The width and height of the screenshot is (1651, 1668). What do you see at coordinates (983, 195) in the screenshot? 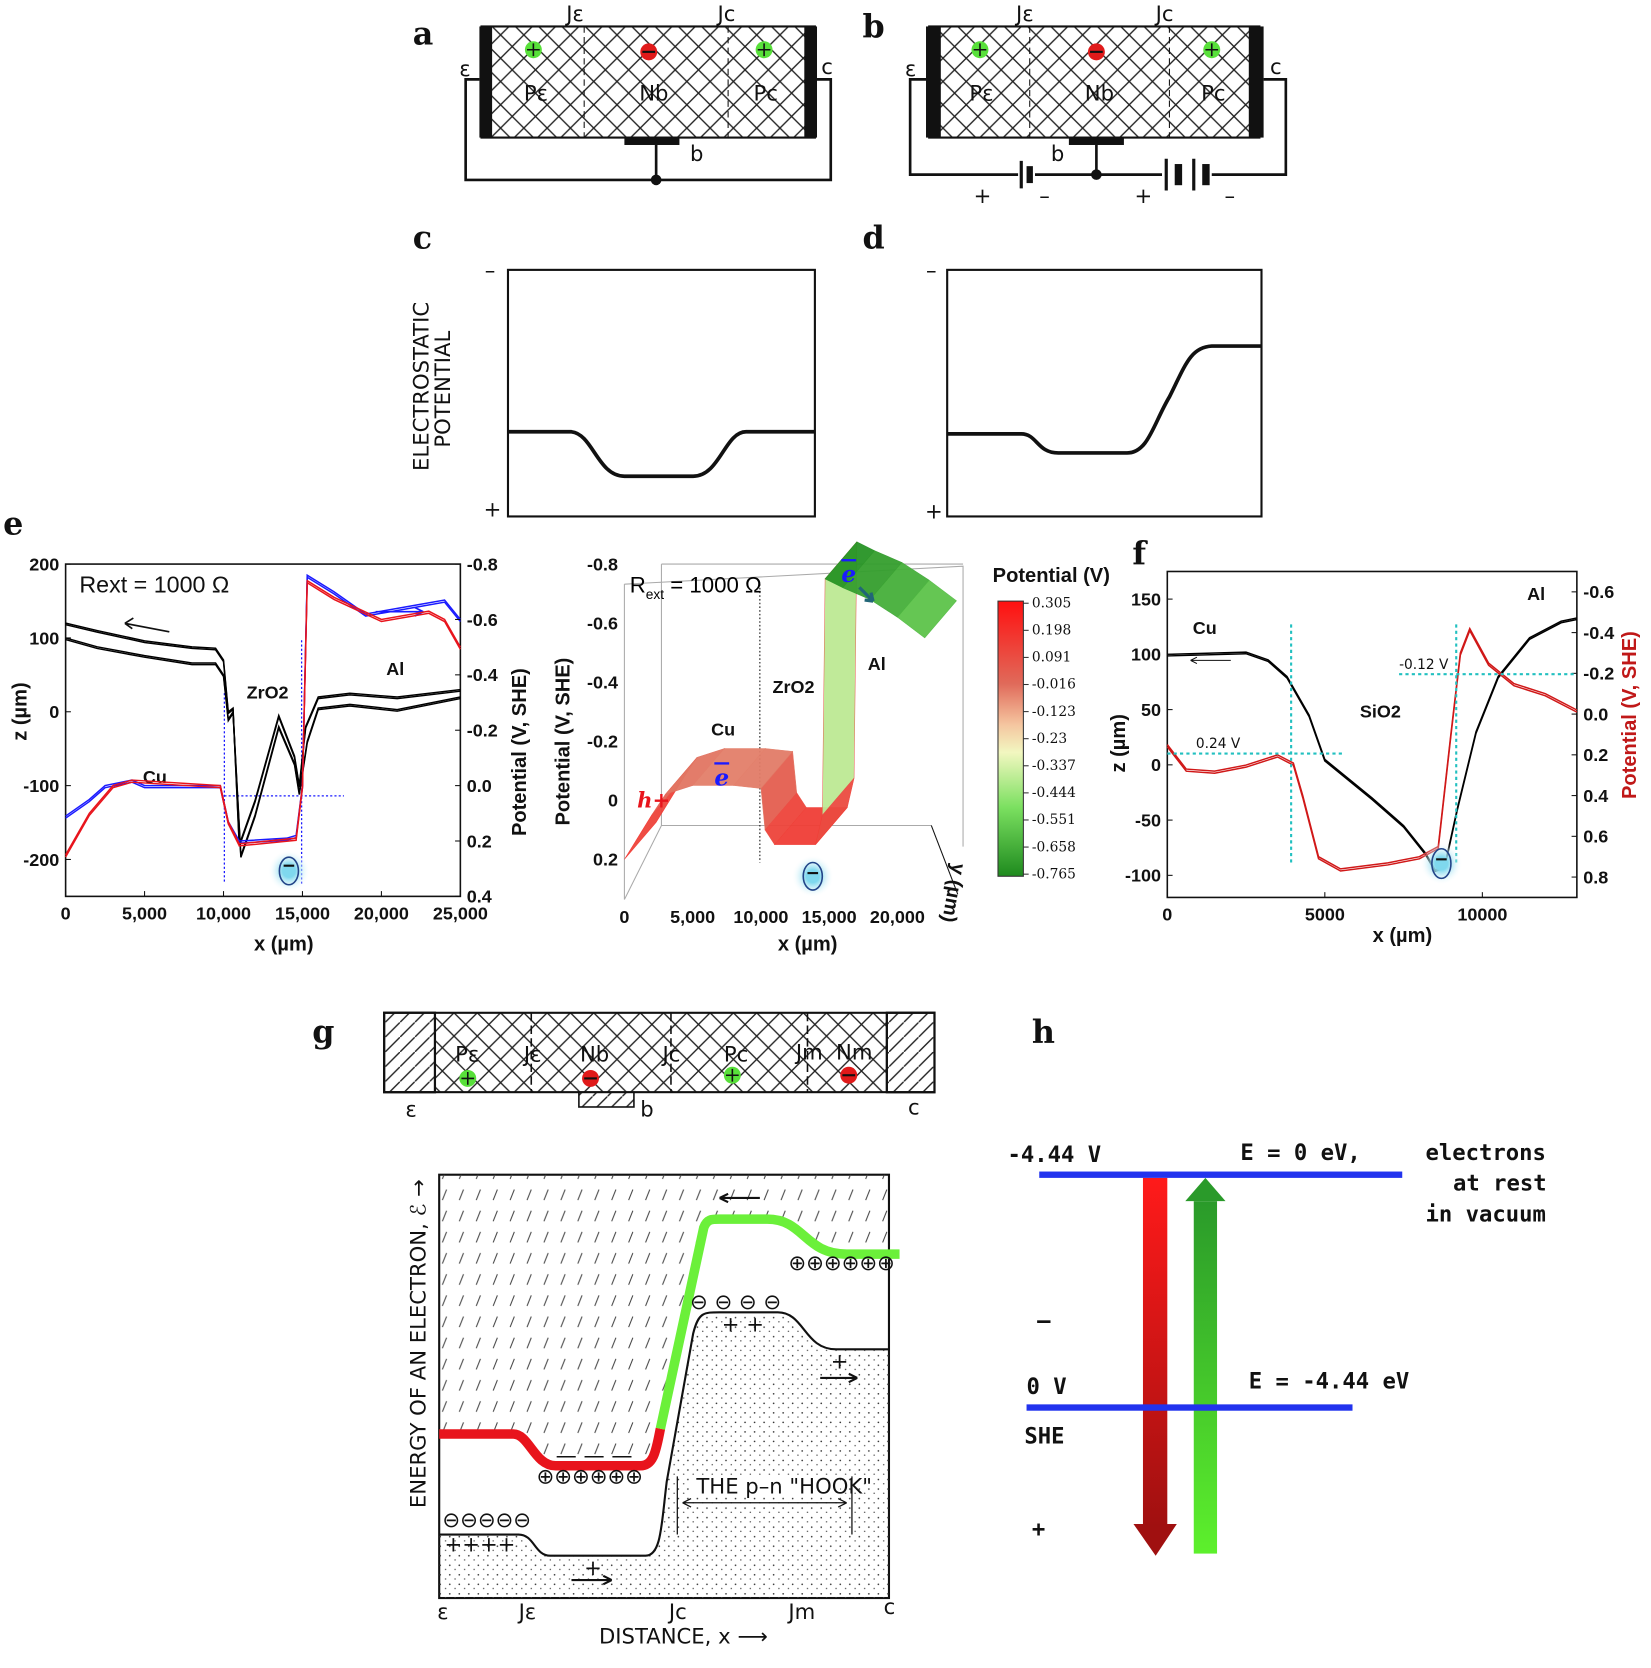
I see `sign-plus: +` at bounding box center [983, 195].